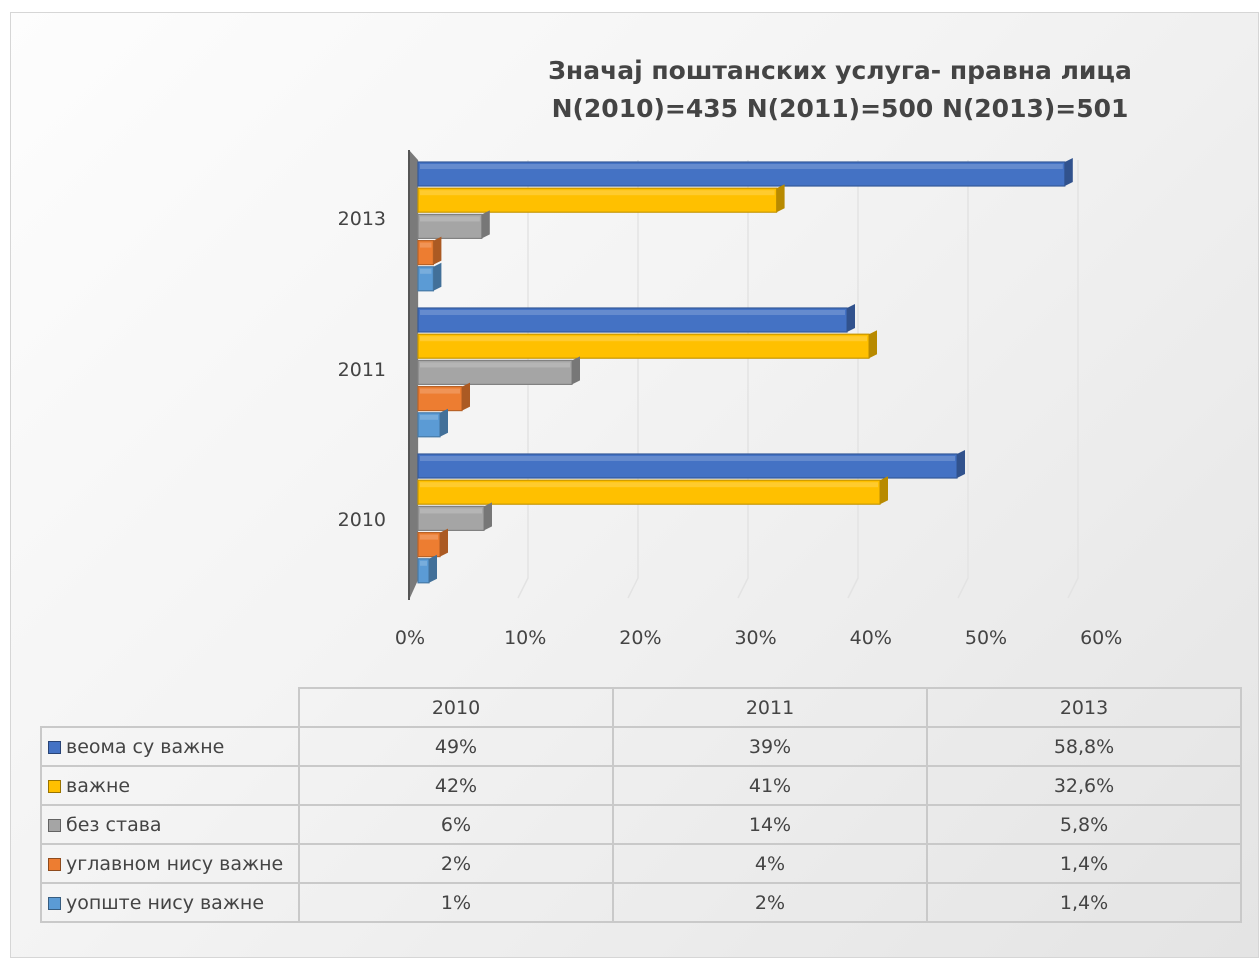  I want to click on table-cell: 6%, so click(456, 824).